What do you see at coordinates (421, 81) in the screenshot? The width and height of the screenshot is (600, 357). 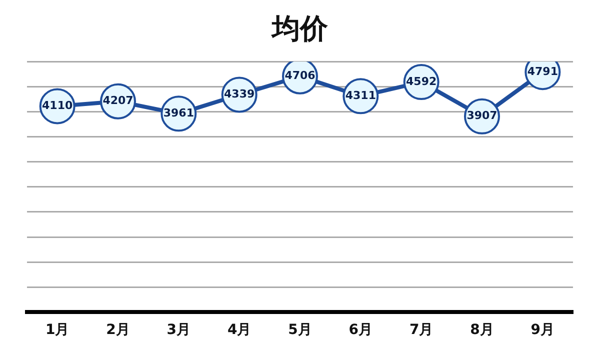 I see `data-label: 4592` at bounding box center [421, 81].